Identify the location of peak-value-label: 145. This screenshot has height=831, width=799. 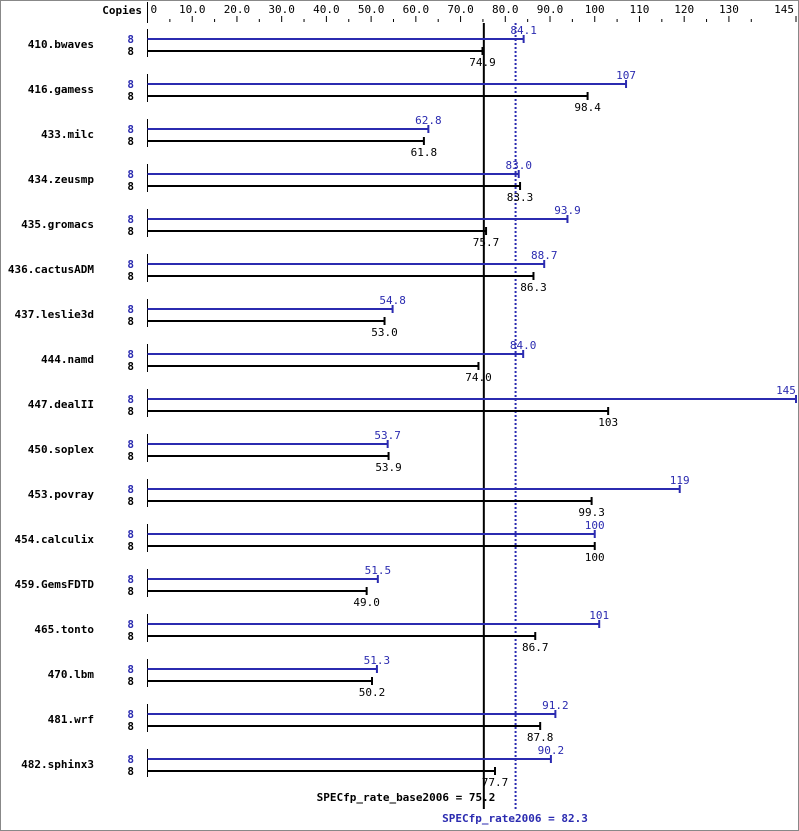
(786, 390).